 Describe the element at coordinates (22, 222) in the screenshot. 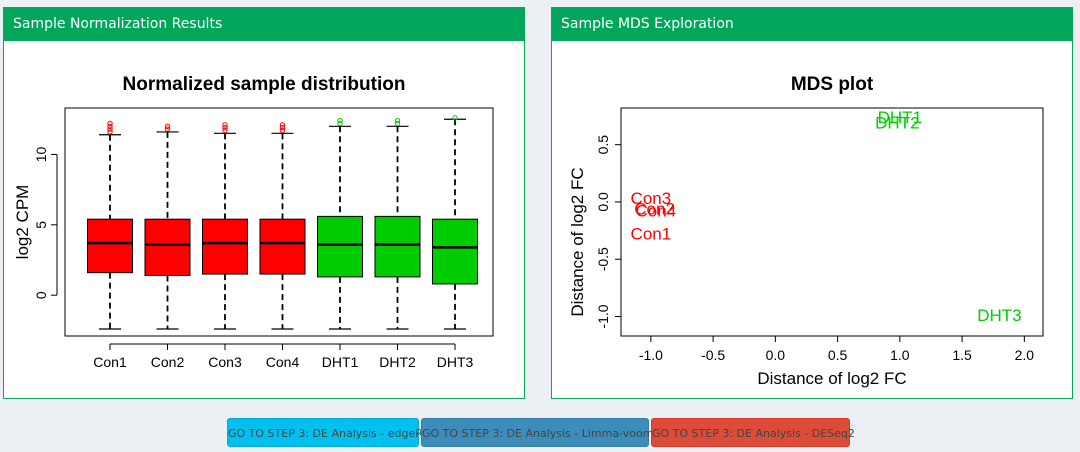

I see `boxplot-y-axis-label: log2 CPM` at that location.